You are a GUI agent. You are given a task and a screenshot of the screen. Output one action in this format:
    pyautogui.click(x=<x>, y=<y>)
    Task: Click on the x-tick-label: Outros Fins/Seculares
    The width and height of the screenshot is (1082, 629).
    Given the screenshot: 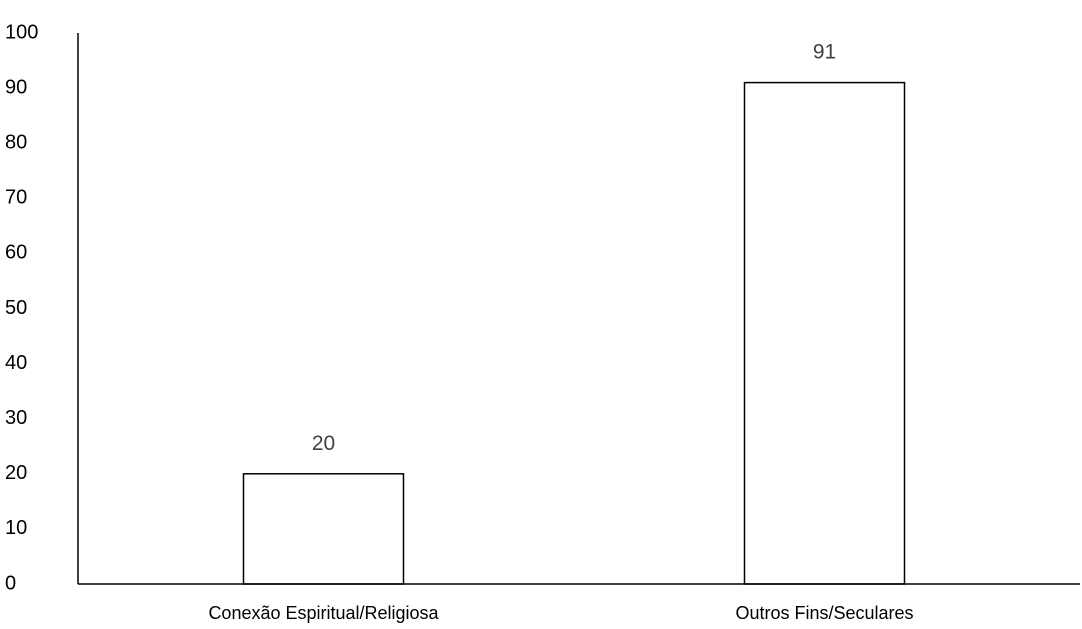 What is the action you would take?
    pyautogui.click(x=824, y=613)
    